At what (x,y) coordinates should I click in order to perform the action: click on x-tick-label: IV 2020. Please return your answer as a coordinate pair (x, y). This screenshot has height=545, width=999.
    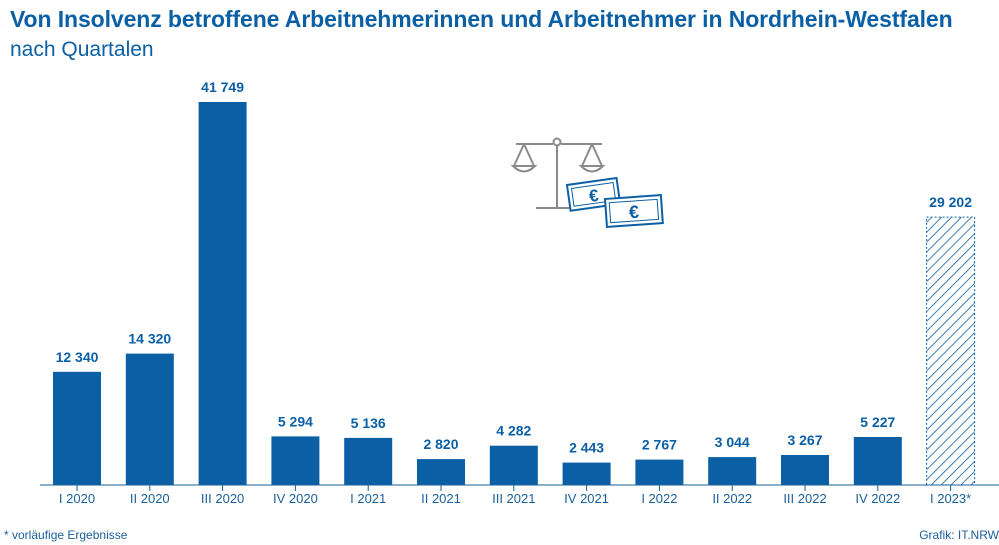
    Looking at the image, I should click on (295, 498).